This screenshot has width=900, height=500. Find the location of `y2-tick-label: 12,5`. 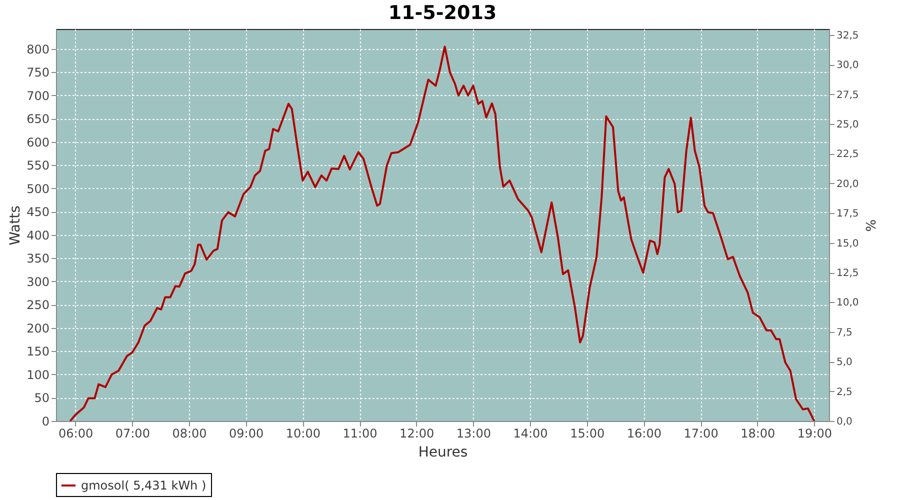

y2-tick-label: 12,5 is located at coordinates (847, 274).